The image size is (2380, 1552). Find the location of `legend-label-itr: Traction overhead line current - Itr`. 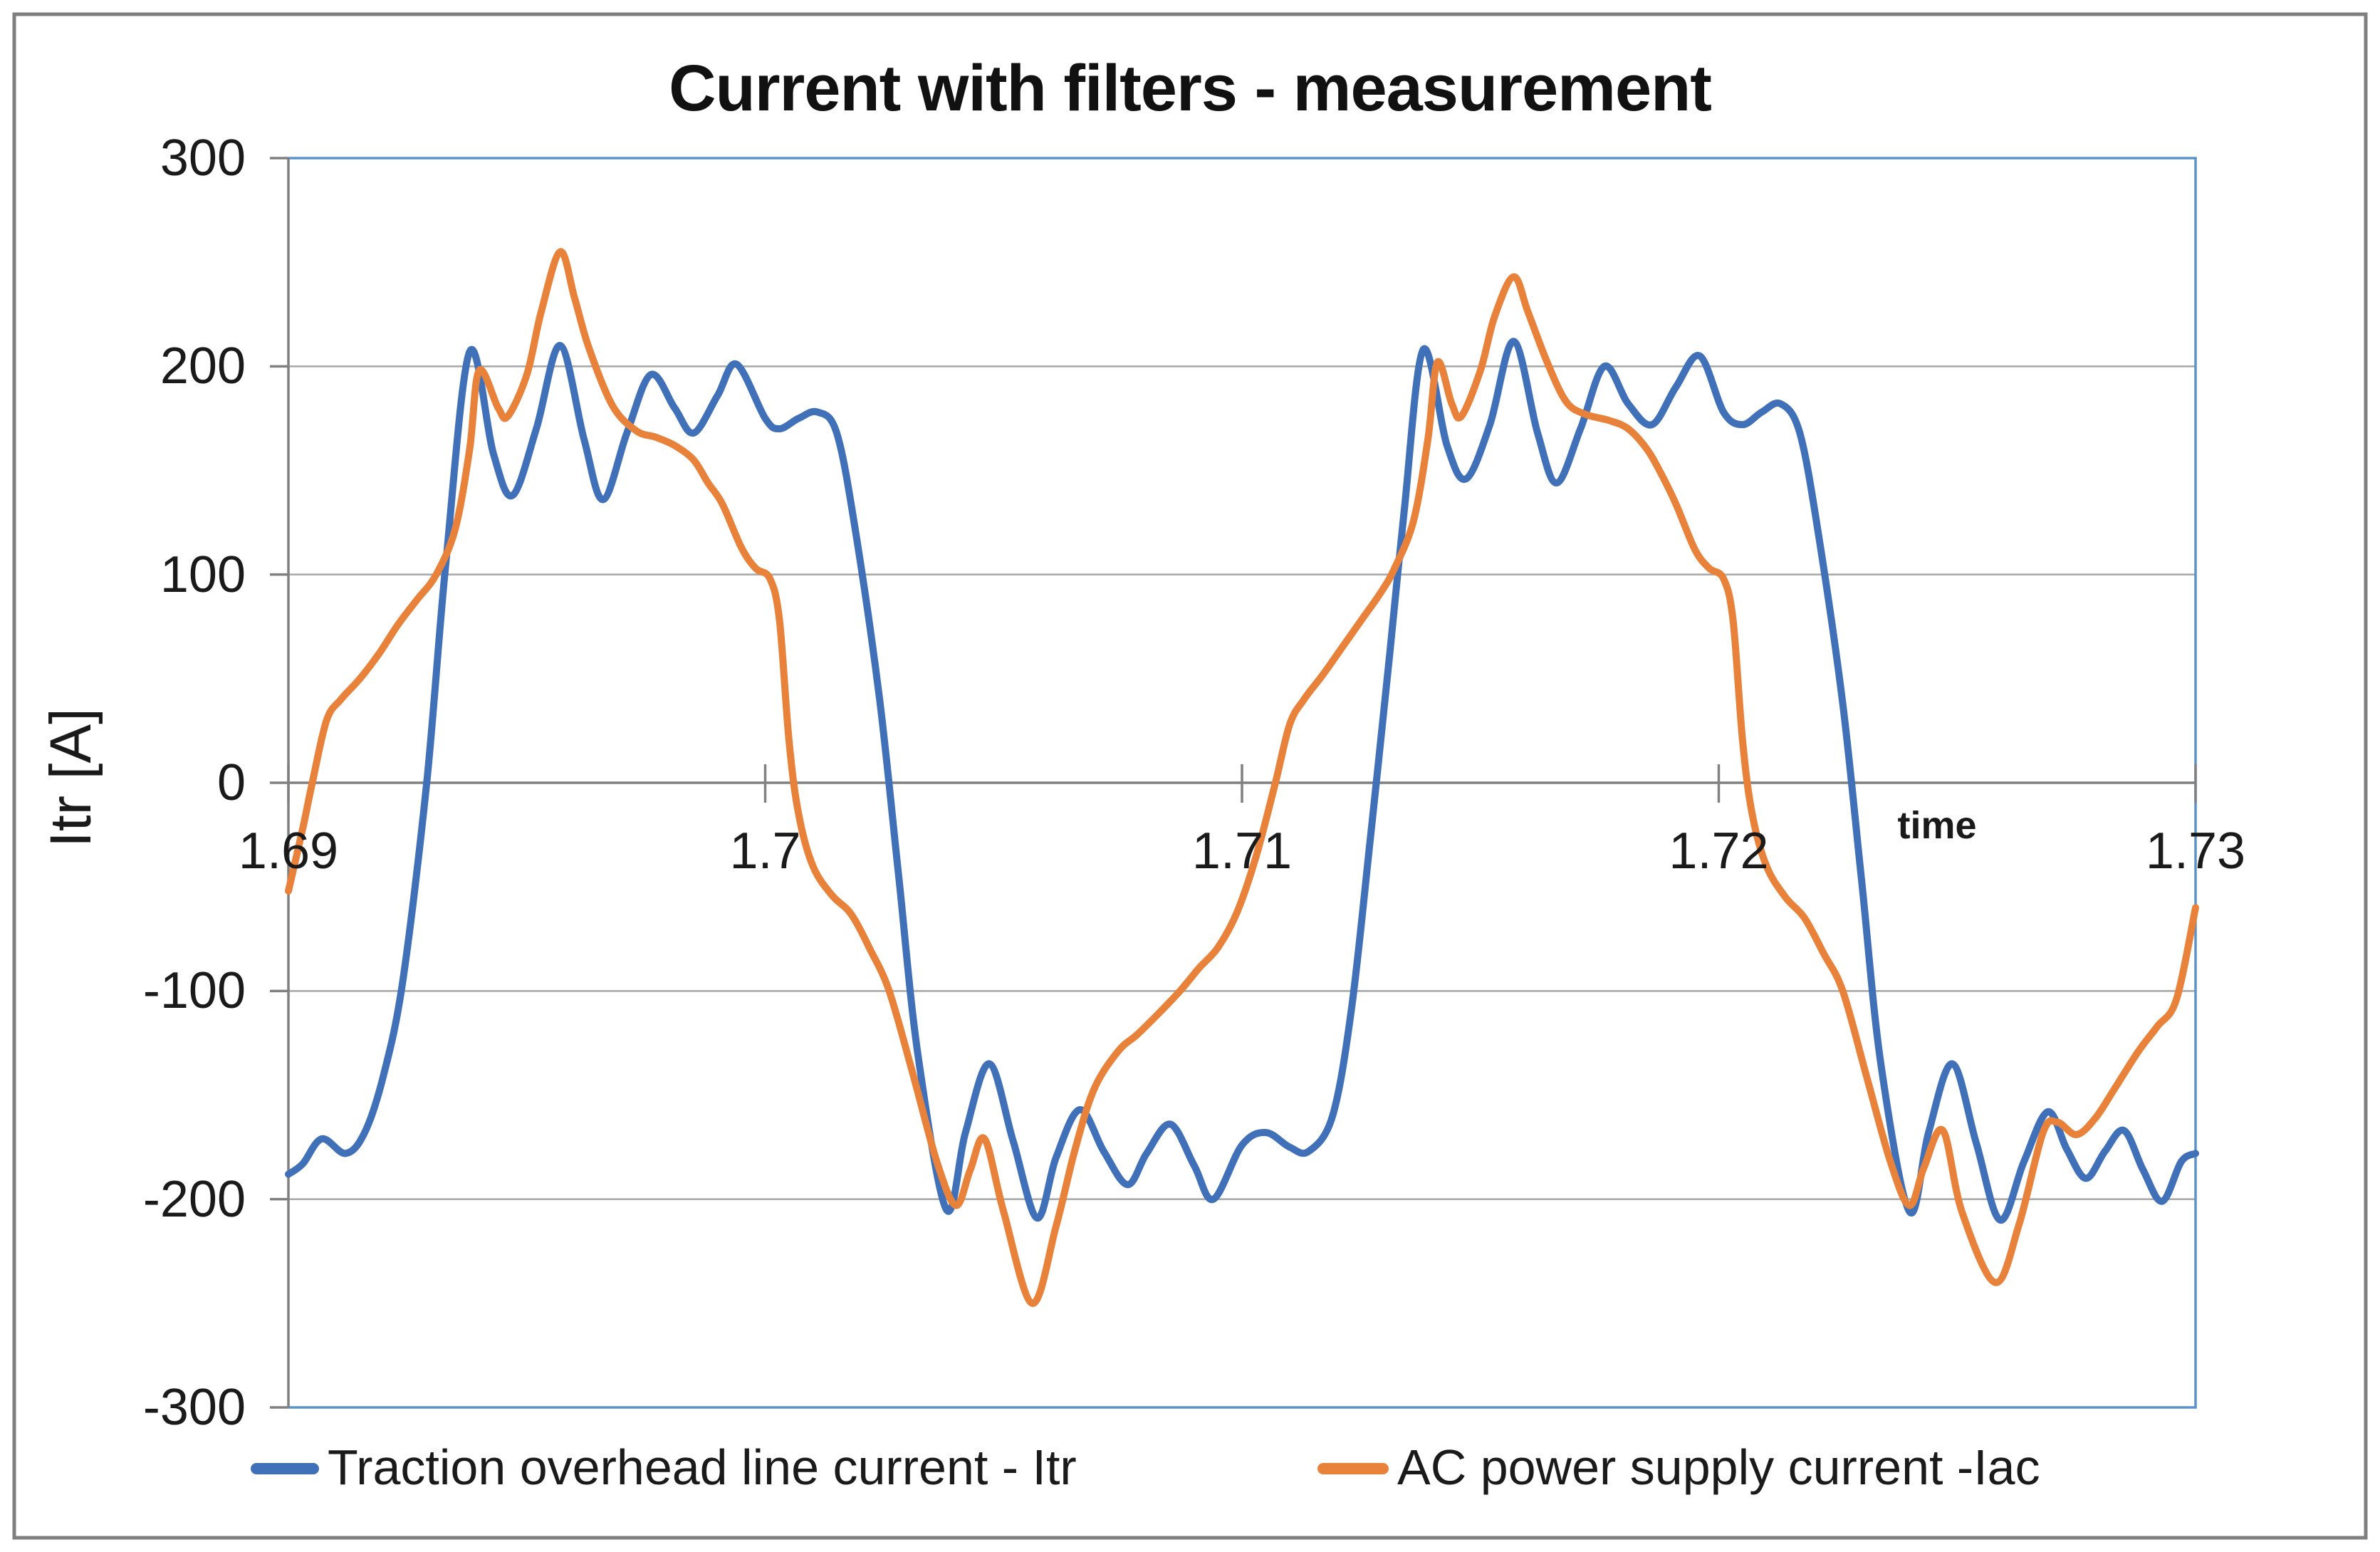

legend-label-itr: Traction overhead line current - Itr is located at coordinates (702, 1467).